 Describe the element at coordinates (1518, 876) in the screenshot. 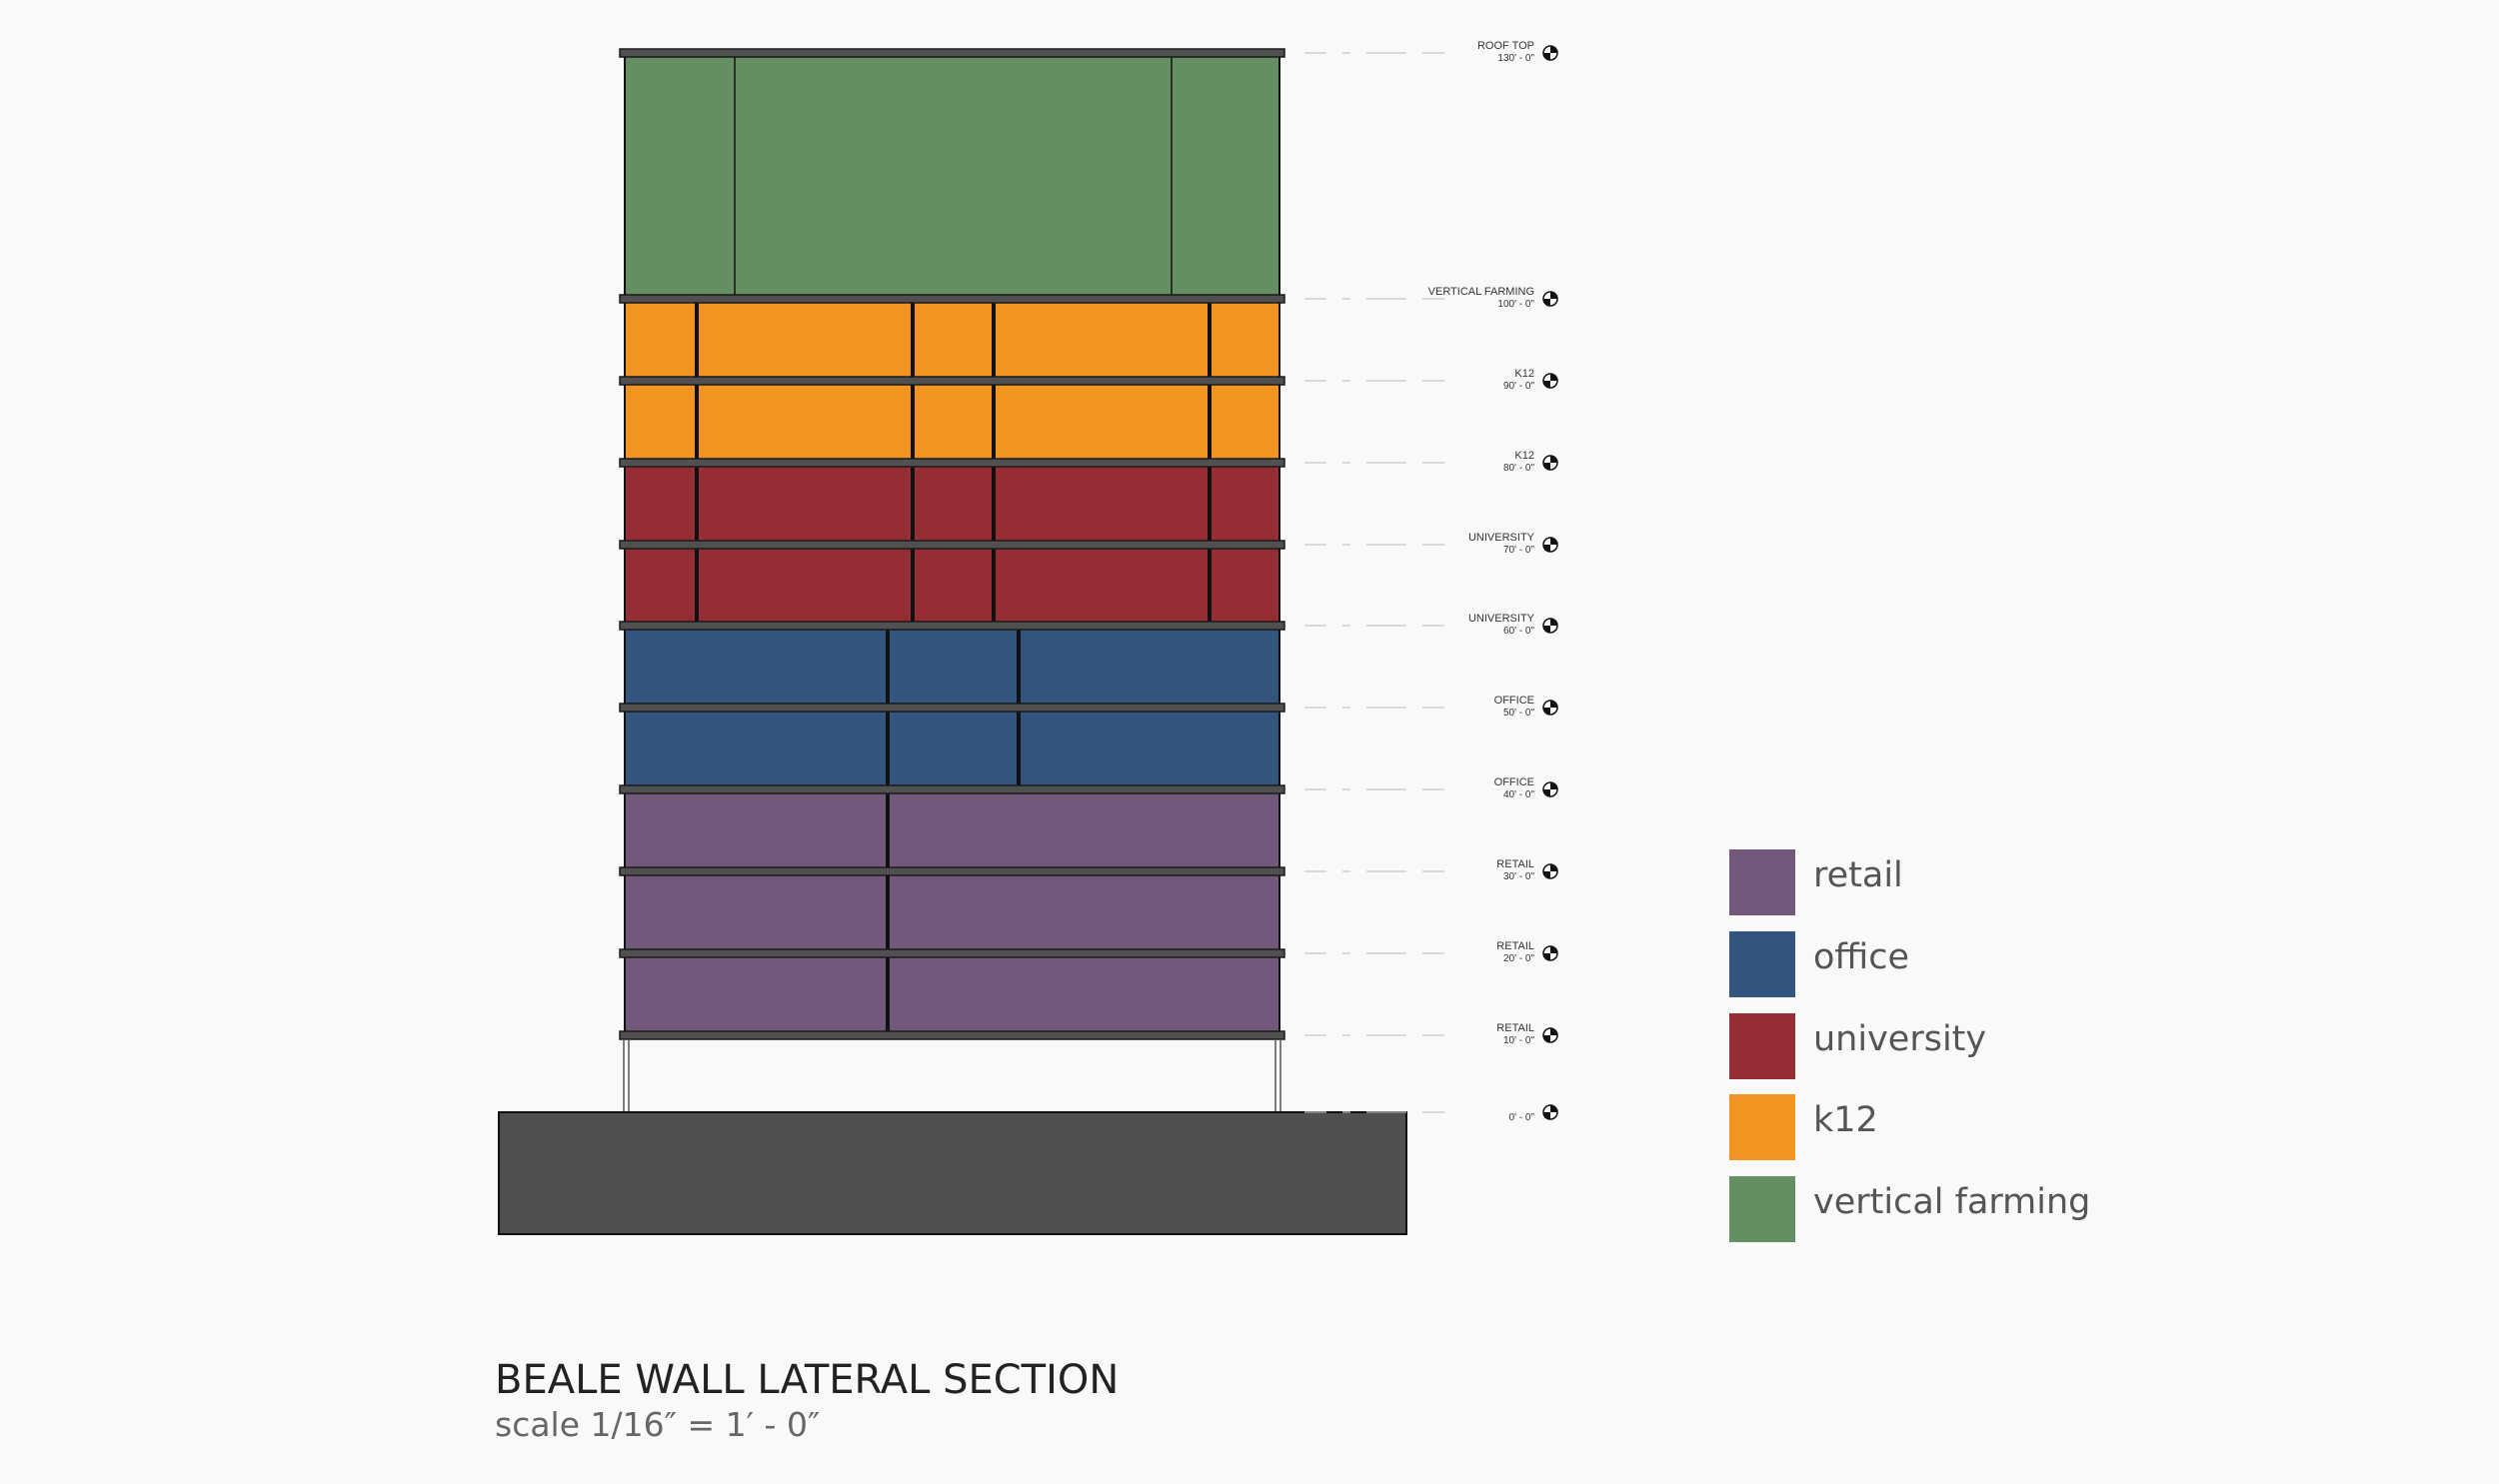

I see `level-elevation: 30' - 0"` at that location.